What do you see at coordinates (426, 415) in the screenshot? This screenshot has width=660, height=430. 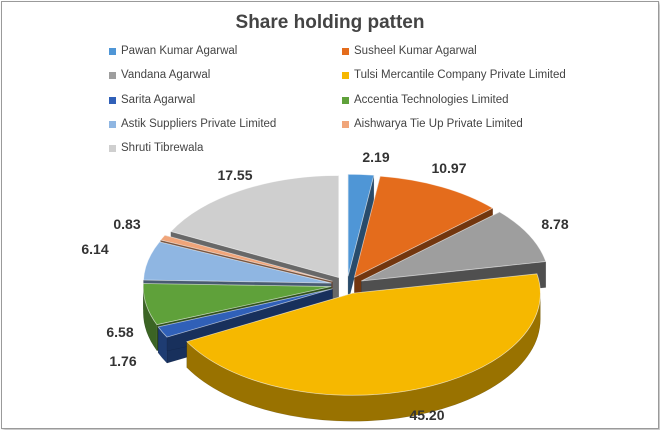 I see `data-label: 45.20` at bounding box center [426, 415].